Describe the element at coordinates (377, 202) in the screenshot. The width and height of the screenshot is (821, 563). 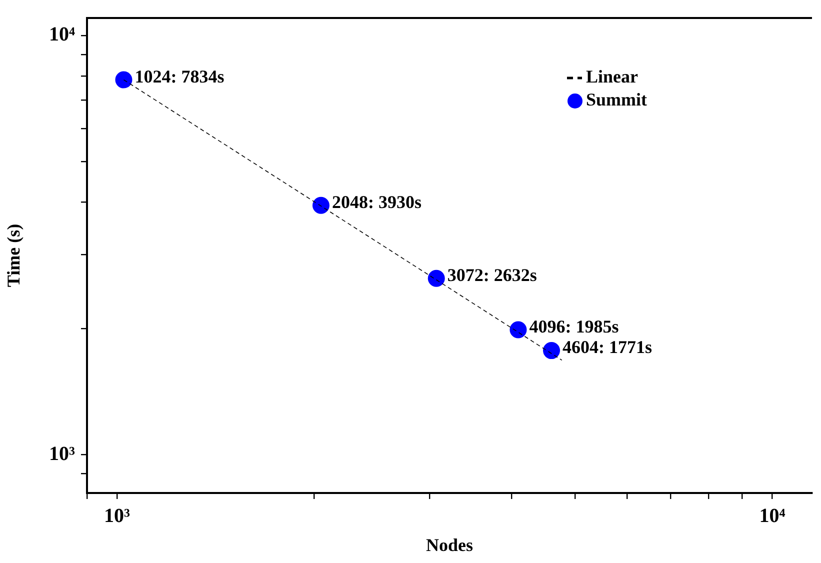
I see `annotation: 2048: 3930s` at that location.